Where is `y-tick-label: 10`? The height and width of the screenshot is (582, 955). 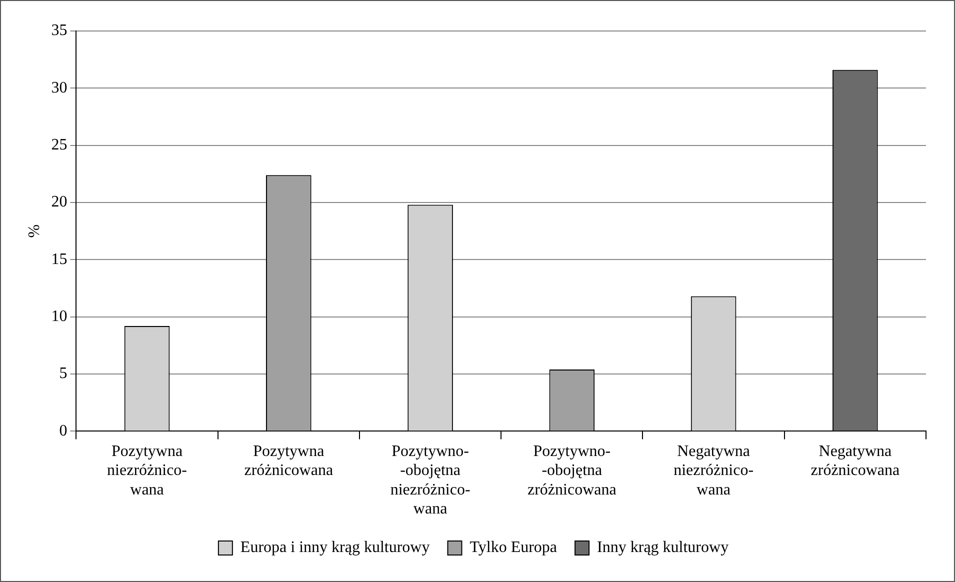 y-tick-label: 10 is located at coordinates (59, 317).